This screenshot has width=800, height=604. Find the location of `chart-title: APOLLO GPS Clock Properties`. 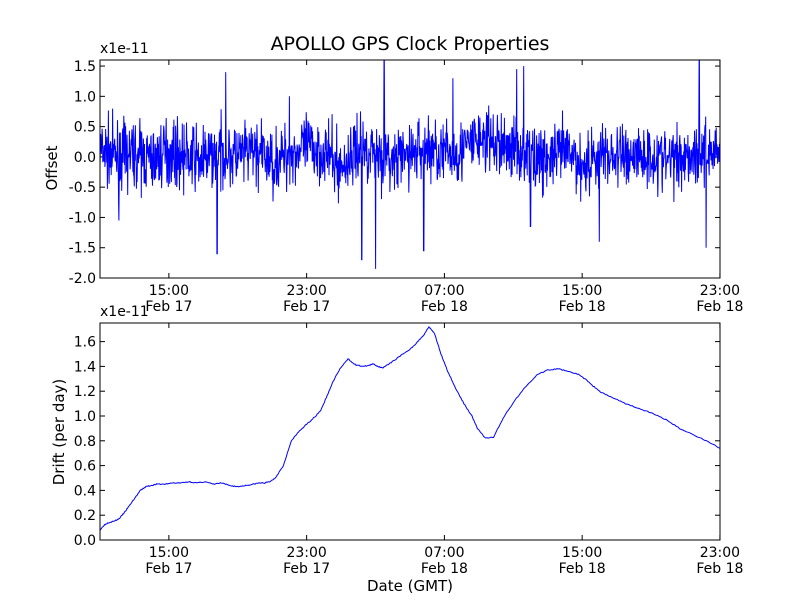

chart-title: APOLLO GPS Clock Properties is located at coordinates (410, 44).